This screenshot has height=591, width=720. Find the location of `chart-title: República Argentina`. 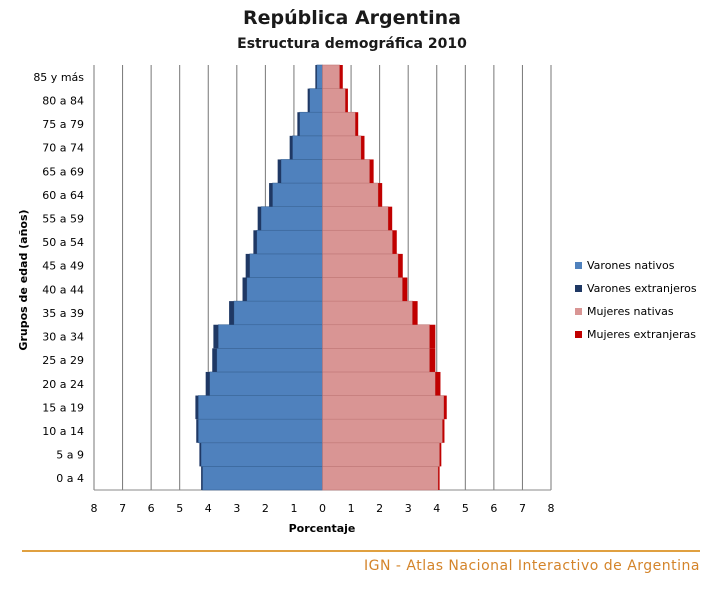

chart-title: República Argentina is located at coordinates (352, 18).